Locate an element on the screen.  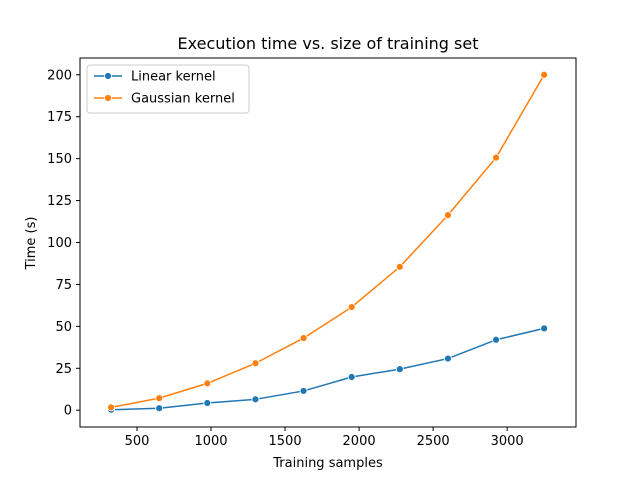
legend: Linear kernel Gaussian kernel is located at coordinates (168, 89).